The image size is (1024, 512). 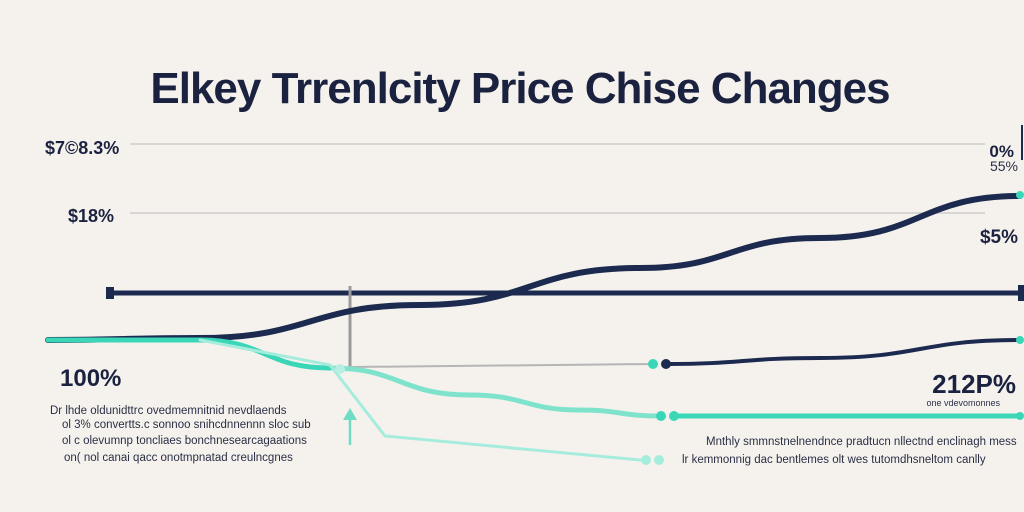 What do you see at coordinates (91, 216) in the screenshot?
I see `left-label-mid: $18%` at bounding box center [91, 216].